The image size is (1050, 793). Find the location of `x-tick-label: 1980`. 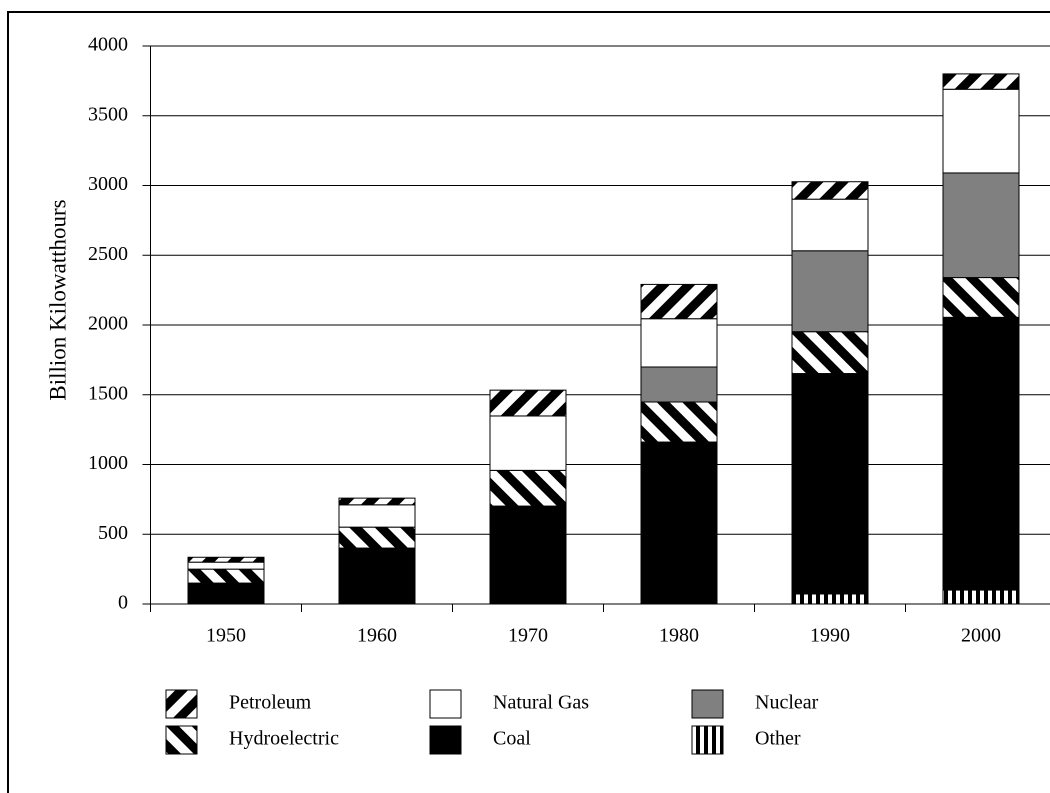

x-tick-label: 1980 is located at coordinates (679, 636).